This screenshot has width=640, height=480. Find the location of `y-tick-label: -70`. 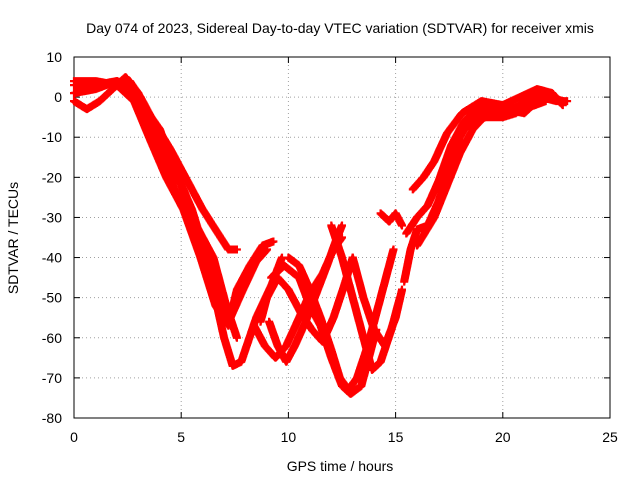

y-tick-label: -70 is located at coordinates (52, 378).